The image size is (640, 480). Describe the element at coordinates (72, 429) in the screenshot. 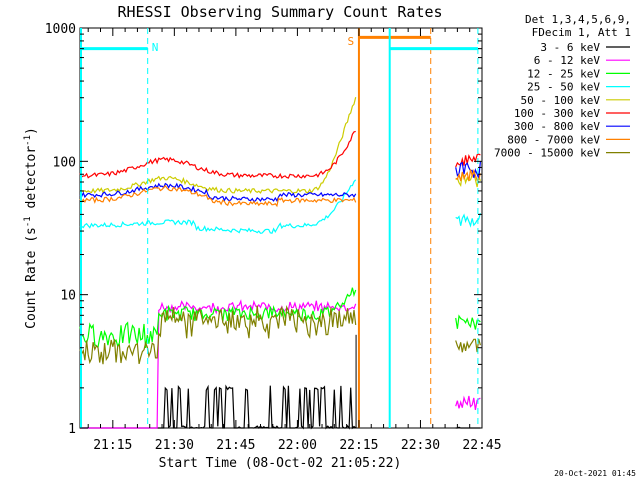

I see `y-tick-label: 1` at that location.